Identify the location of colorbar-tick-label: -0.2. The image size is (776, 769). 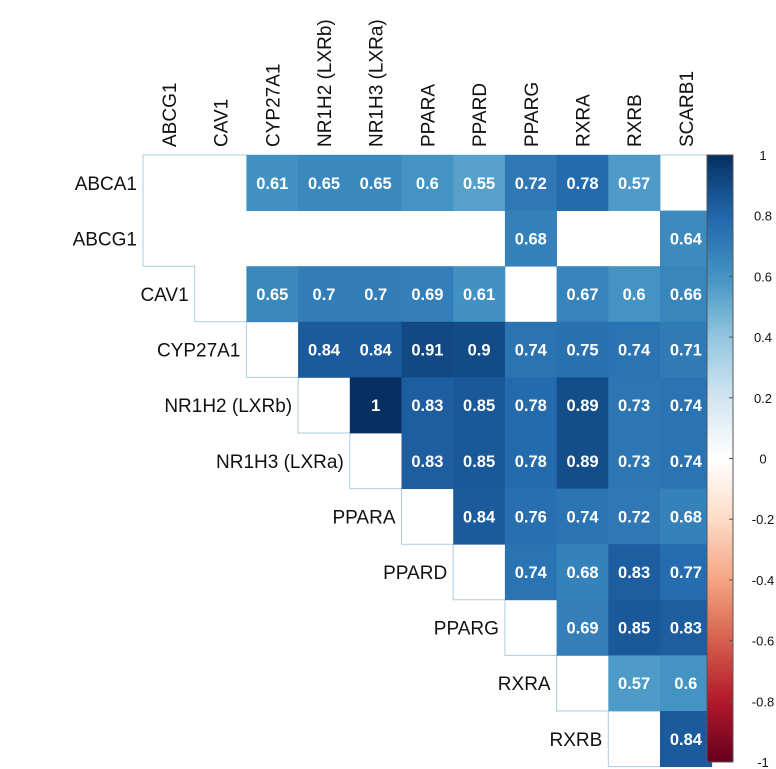
(763, 519).